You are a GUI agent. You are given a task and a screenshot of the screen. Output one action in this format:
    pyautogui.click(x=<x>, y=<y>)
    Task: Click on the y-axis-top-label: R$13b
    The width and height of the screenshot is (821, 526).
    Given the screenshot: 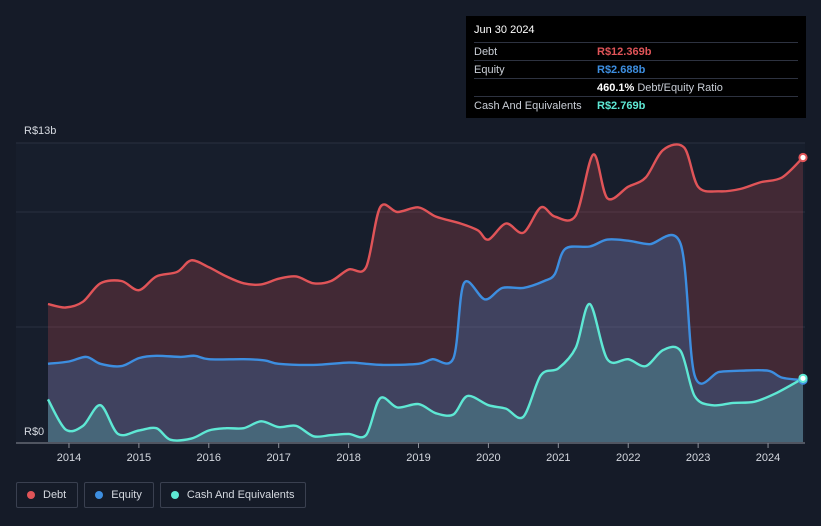 What is the action you would take?
    pyautogui.click(x=40, y=131)
    